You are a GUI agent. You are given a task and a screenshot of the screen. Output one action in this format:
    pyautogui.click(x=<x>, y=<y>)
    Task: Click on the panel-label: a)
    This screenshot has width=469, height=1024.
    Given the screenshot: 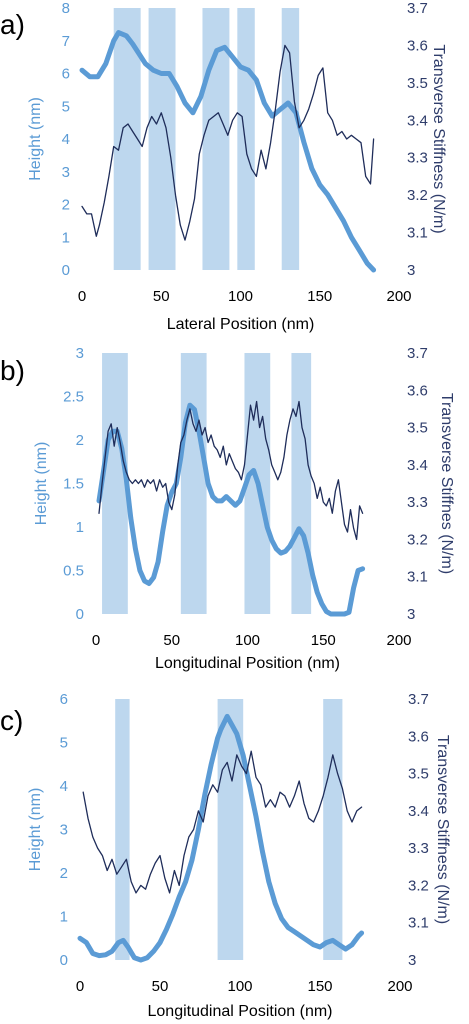 What is the action you would take?
    pyautogui.click(x=12, y=24)
    